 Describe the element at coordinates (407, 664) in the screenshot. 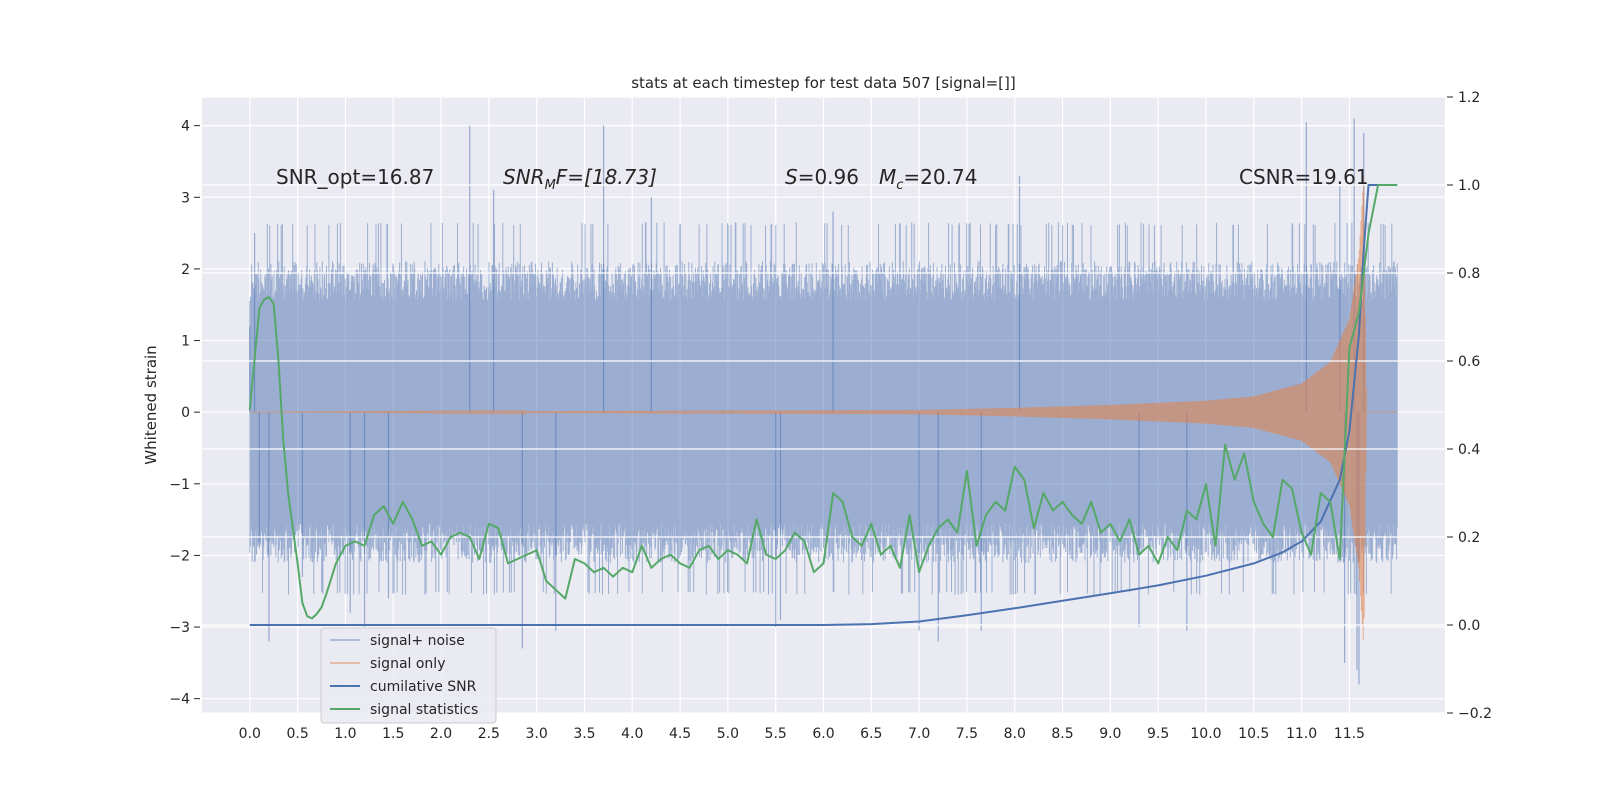

I see `legend-label-signal-only: signal only` at that location.